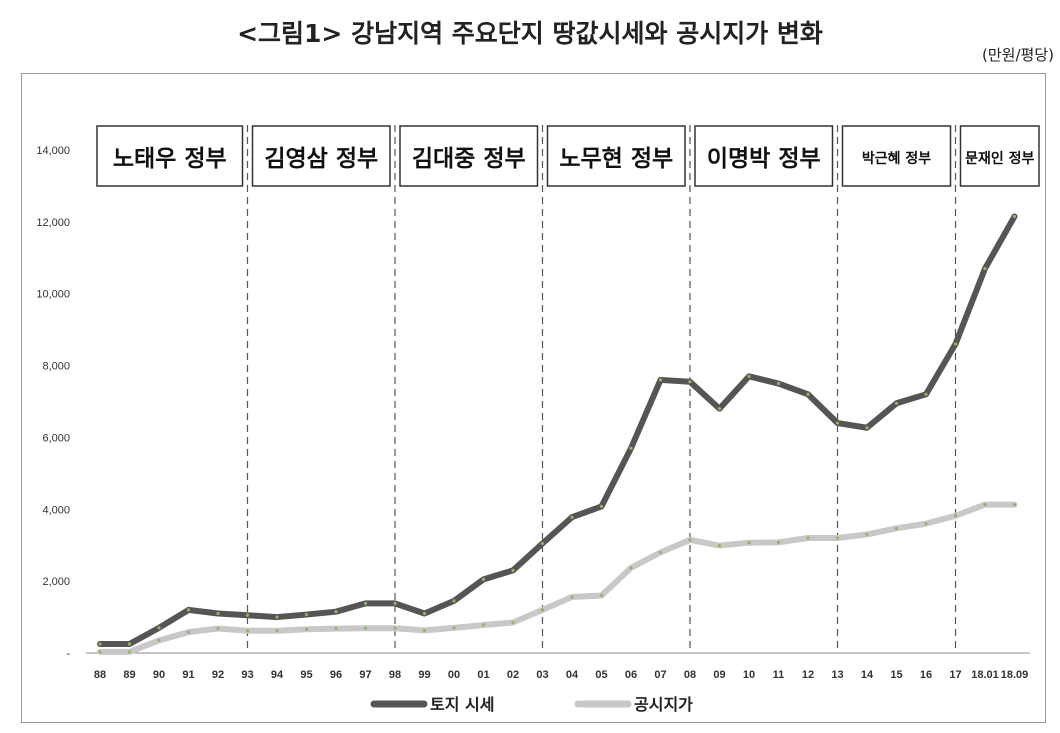  Describe the element at coordinates (129, 675) in the screenshot. I see `x-tick-label: 89` at that location.